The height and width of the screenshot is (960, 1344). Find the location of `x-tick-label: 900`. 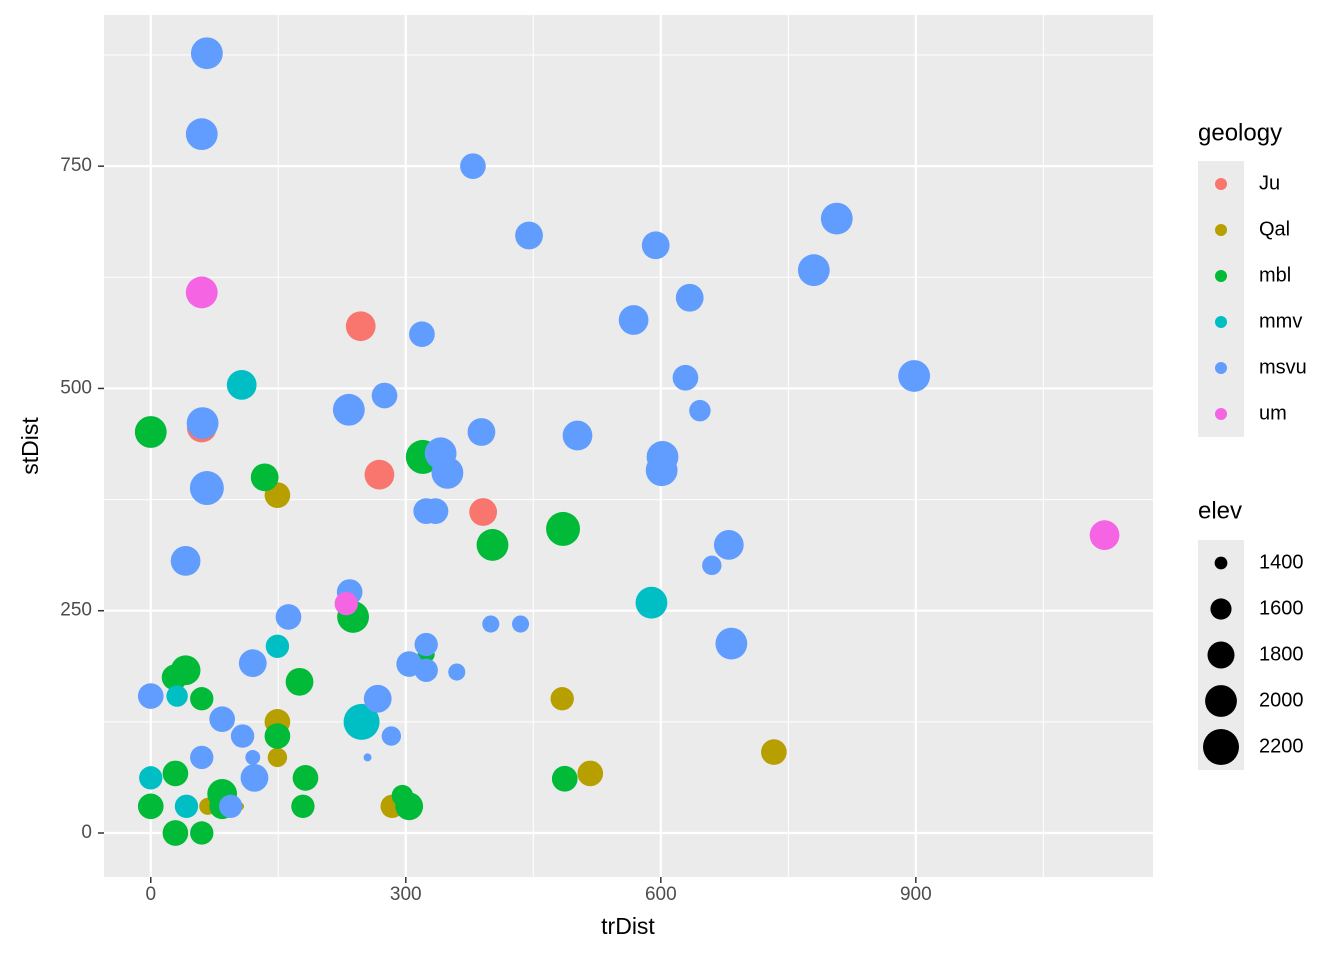

x-tick-label: 900 is located at coordinates (916, 894).